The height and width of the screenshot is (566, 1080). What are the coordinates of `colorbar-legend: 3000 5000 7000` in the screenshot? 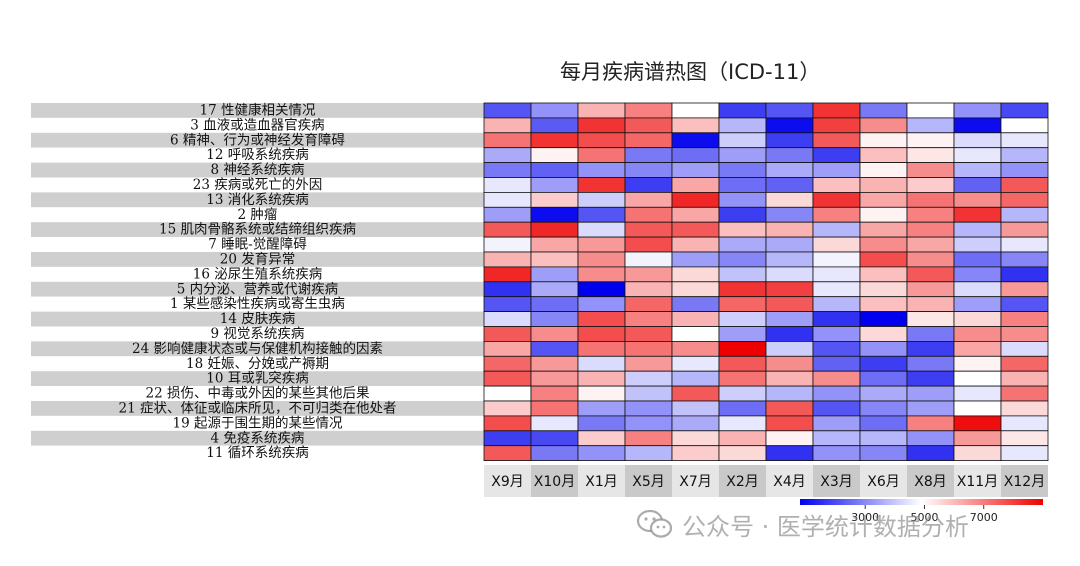 It's located at (921, 511).